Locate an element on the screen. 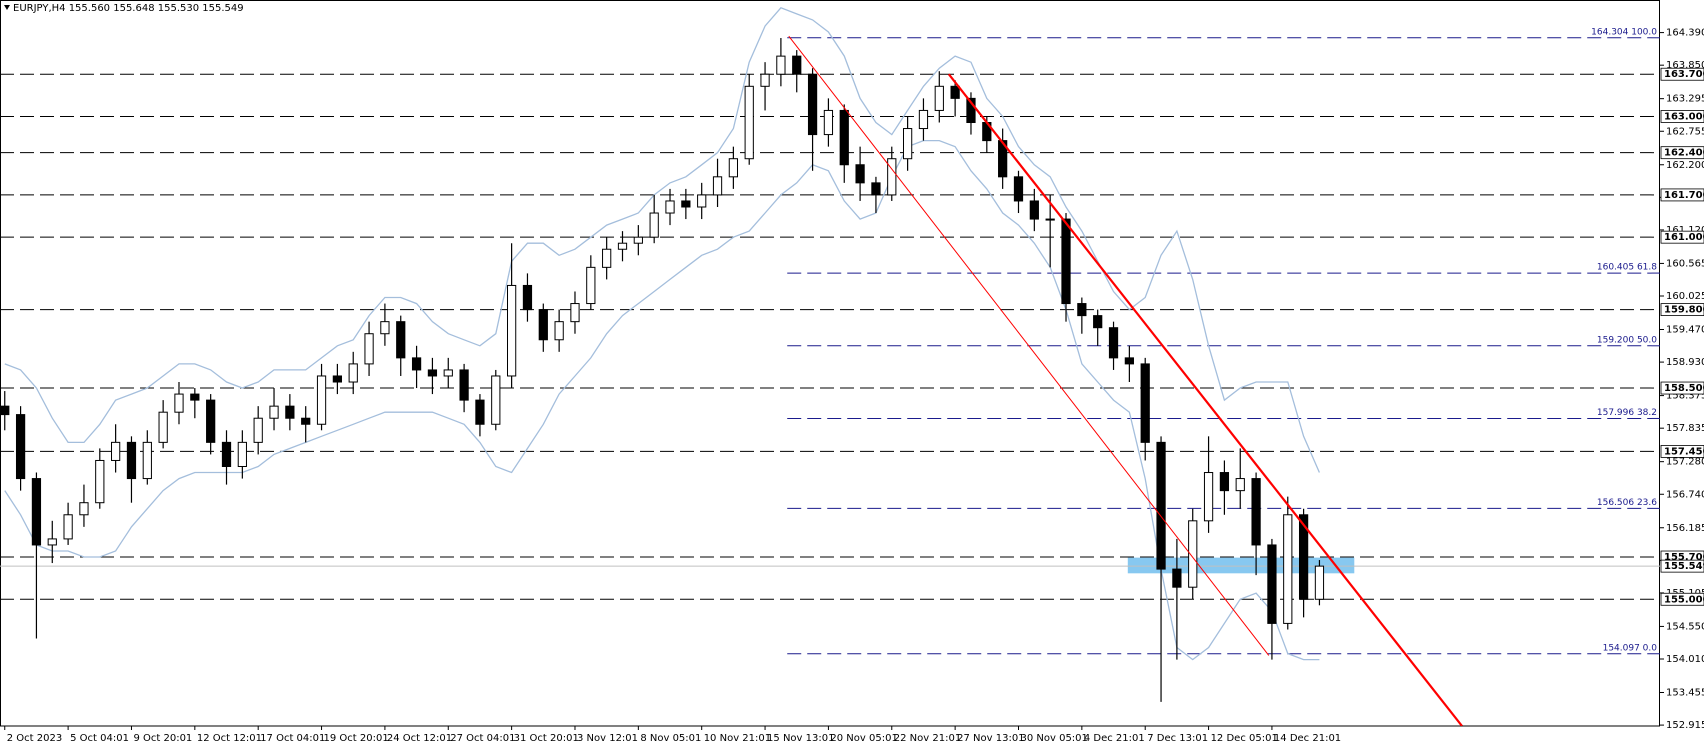  level-label: 155.700 is located at coordinates (1684, 557).